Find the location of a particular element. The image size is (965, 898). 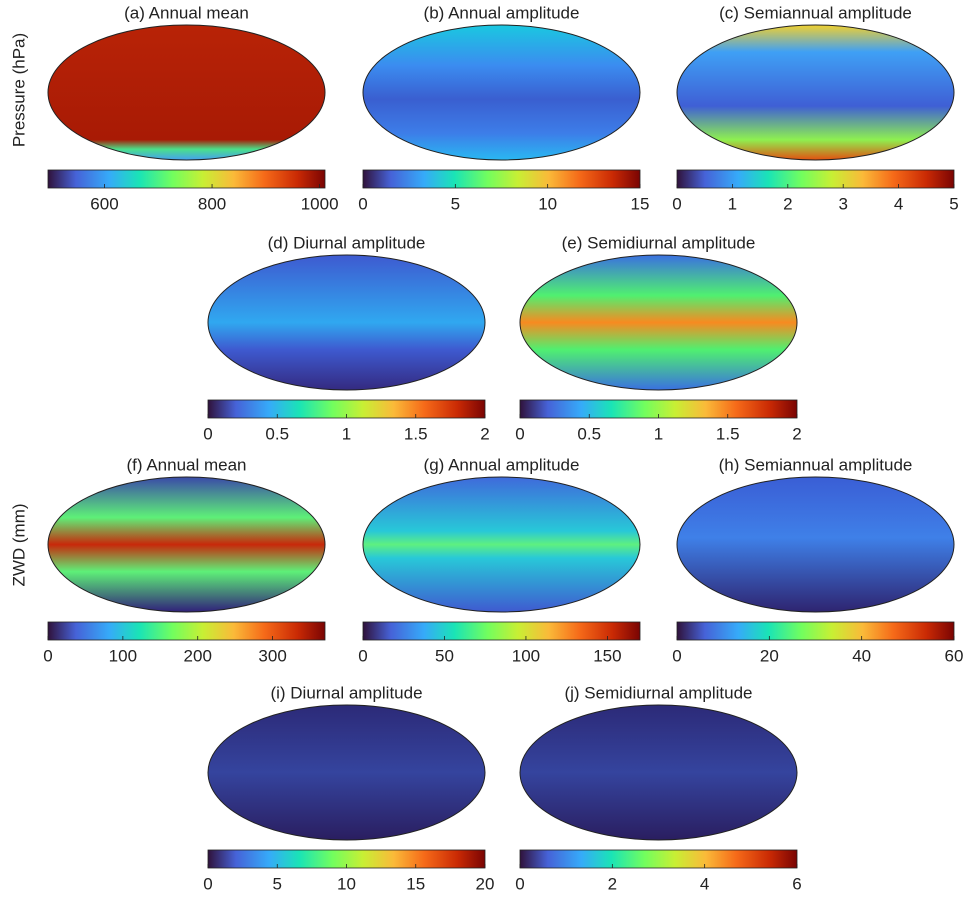

row-label: ZWD (mm) is located at coordinates (18, 544).